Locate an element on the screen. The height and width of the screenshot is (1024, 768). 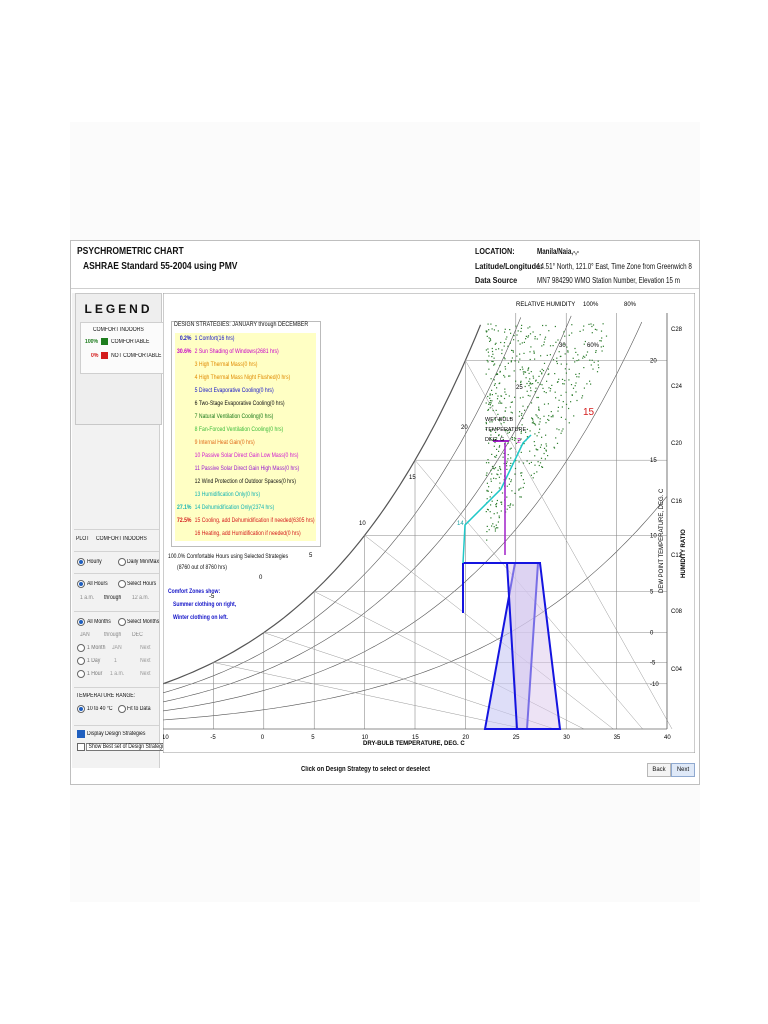
one-hour-next: Next is located at coordinates (145, 674).